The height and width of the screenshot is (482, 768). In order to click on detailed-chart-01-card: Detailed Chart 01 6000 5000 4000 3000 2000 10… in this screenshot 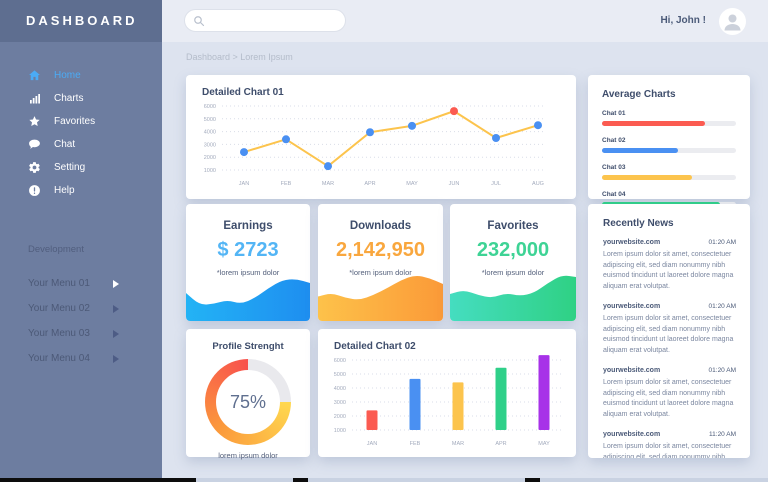, I will do `click(381, 137)`.